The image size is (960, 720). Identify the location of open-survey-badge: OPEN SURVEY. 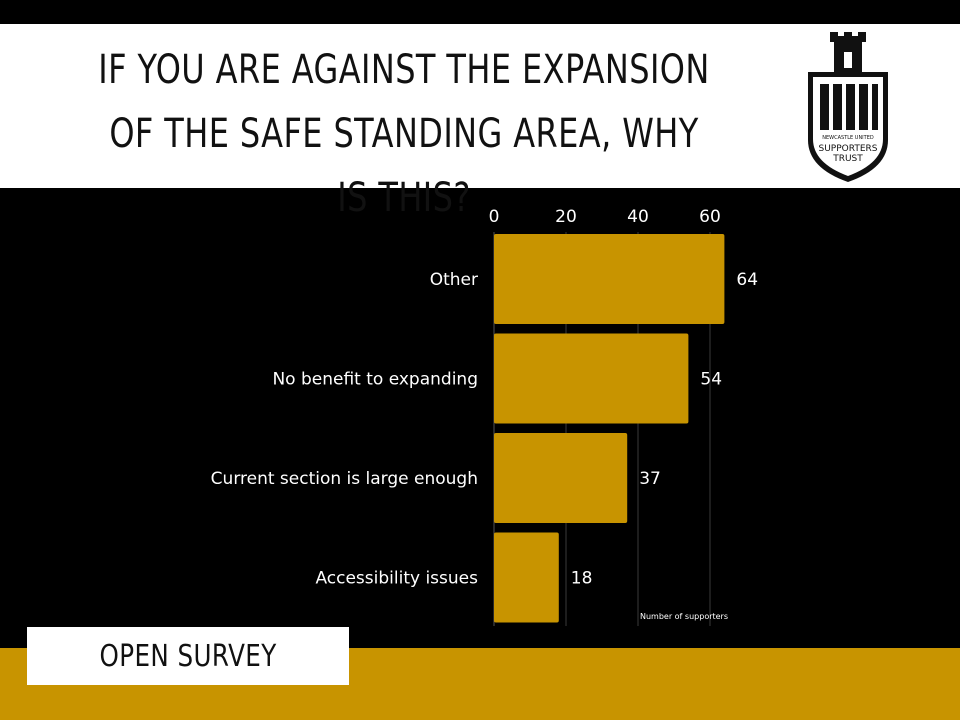
(188, 656).